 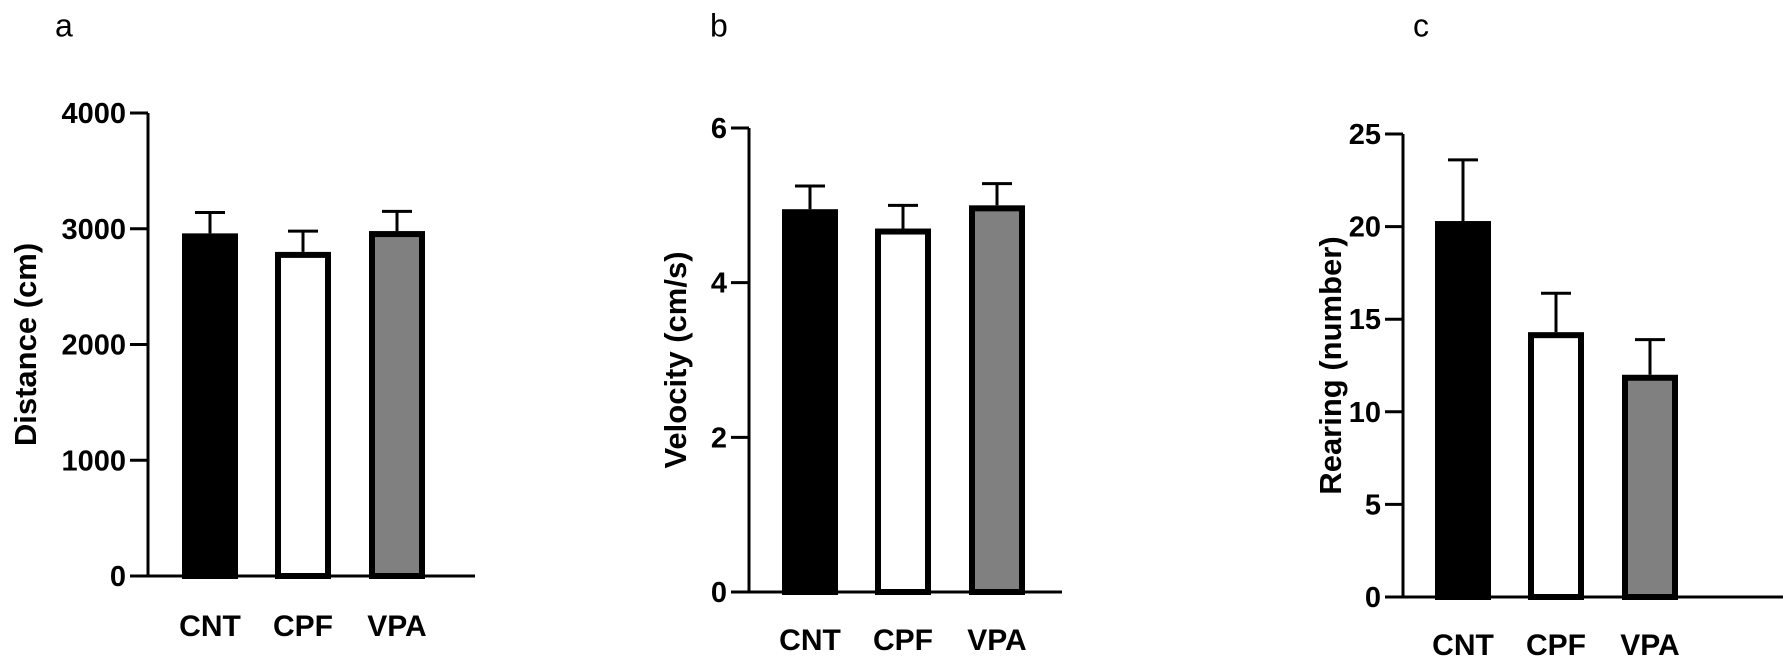 I want to click on y-tick-label: 10, so click(x=1365, y=413).